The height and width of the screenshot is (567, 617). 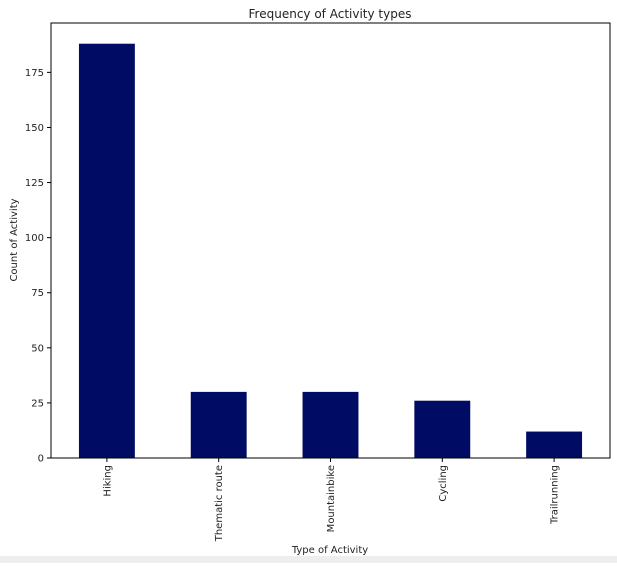 What do you see at coordinates (554, 444) in the screenshot?
I see `bar-trailrunning` at bounding box center [554, 444].